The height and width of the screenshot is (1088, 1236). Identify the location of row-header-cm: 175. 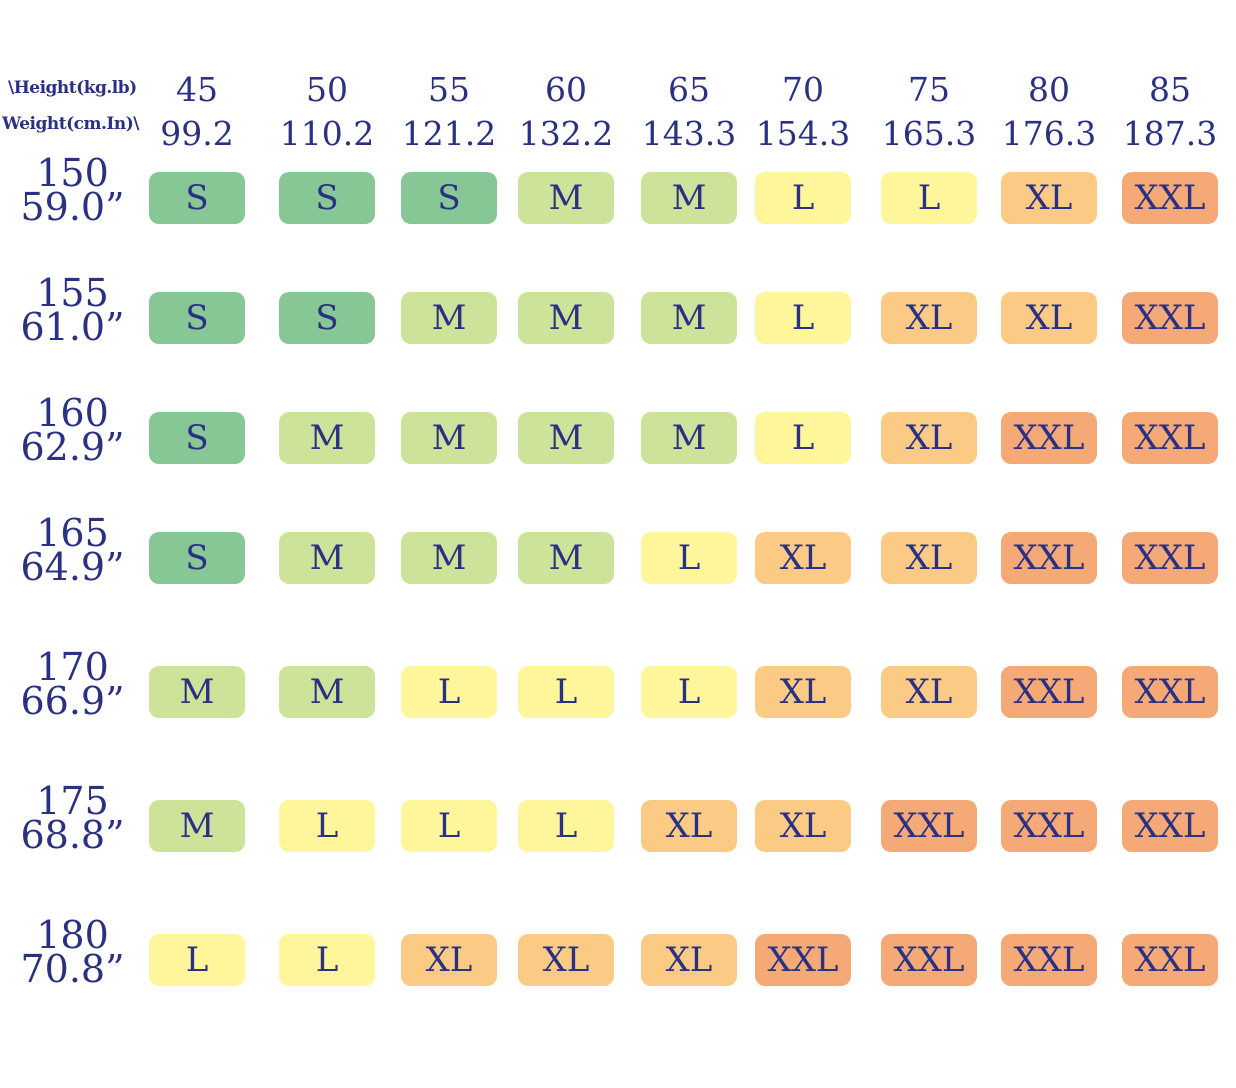
(72, 801).